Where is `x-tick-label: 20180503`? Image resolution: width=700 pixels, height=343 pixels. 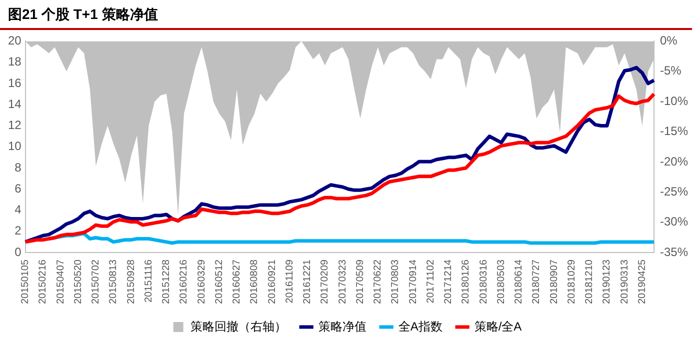
x-tick-label: 20180503 is located at coordinates (501, 281).